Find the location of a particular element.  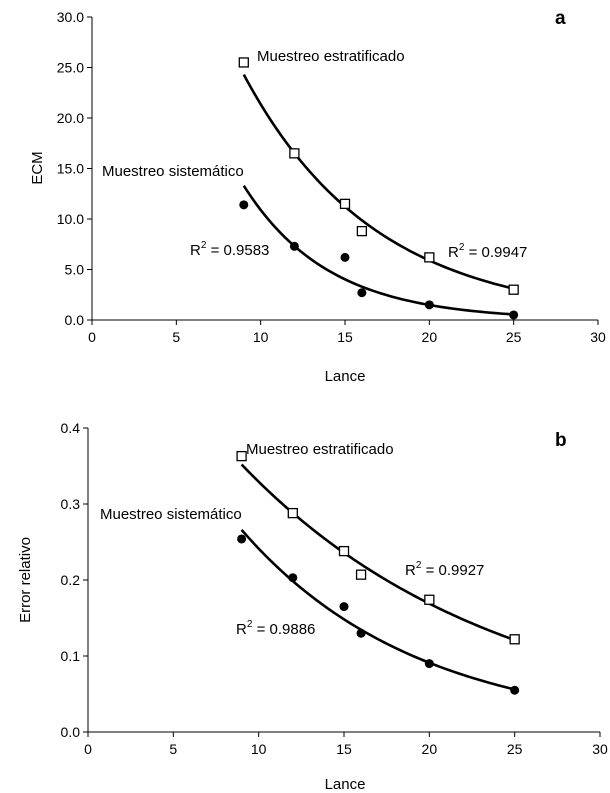

panel-a-x-tick-label: 5 is located at coordinates (176, 337).